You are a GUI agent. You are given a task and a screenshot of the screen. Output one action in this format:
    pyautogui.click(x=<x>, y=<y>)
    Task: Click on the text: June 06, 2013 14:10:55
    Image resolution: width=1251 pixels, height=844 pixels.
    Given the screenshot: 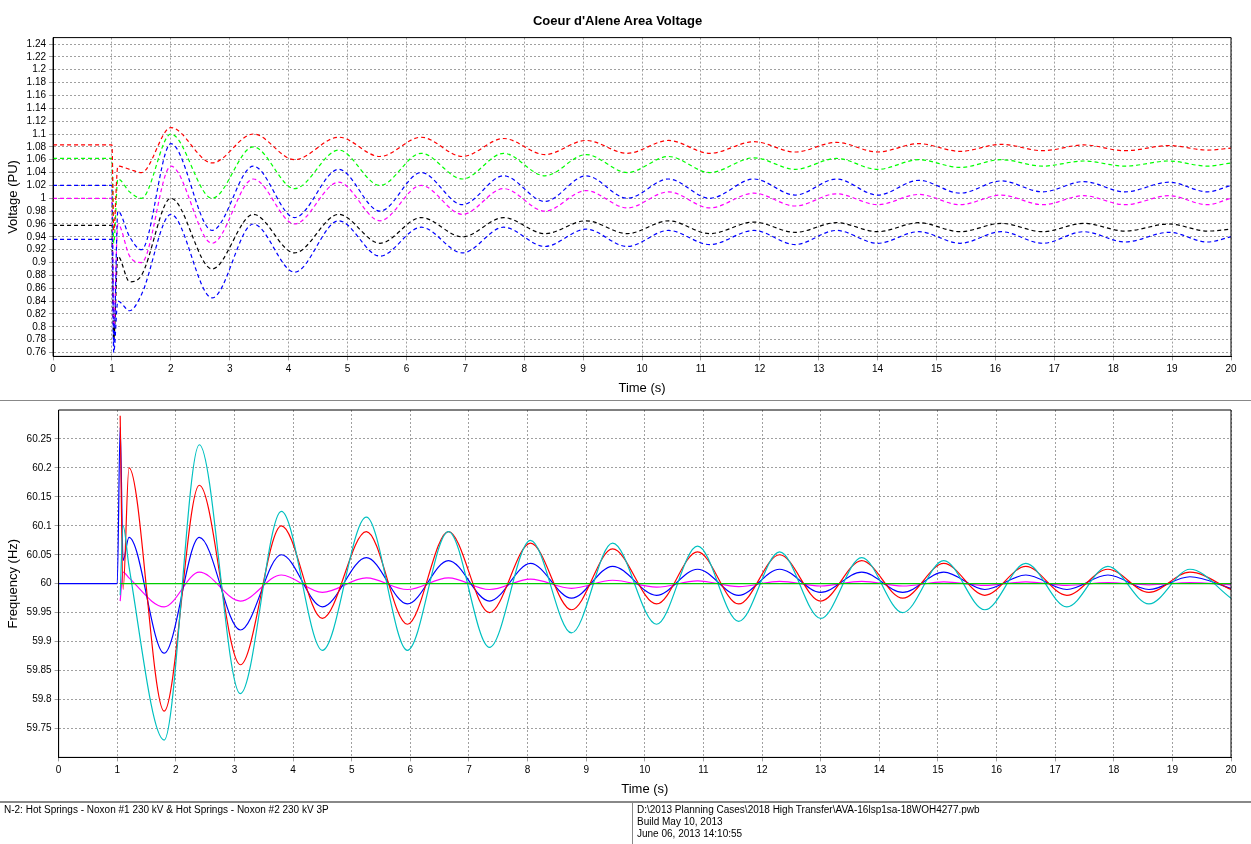 What is the action you would take?
    pyautogui.click(x=690, y=834)
    